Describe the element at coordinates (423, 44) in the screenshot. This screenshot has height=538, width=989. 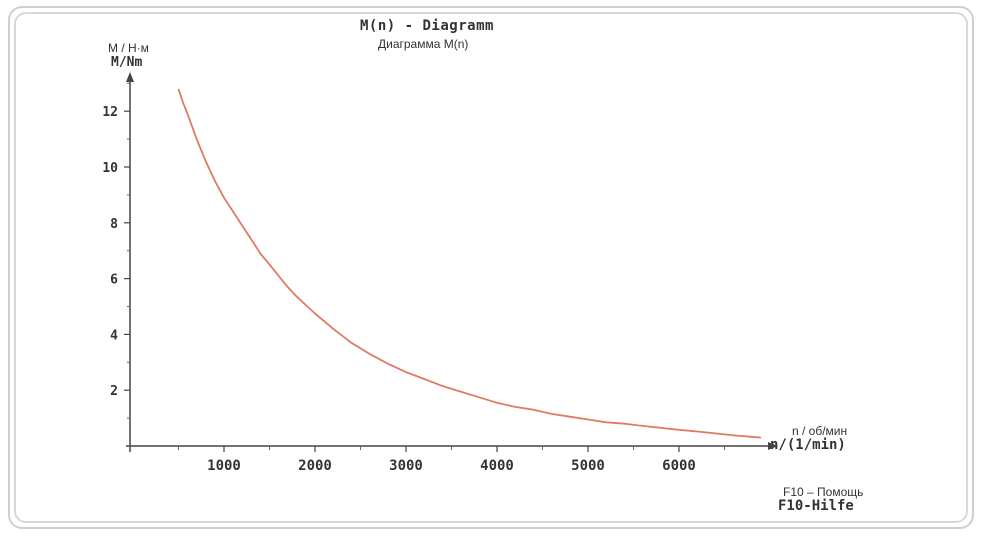
I see `chart-subtitle: Диаграмма М(n)` at that location.